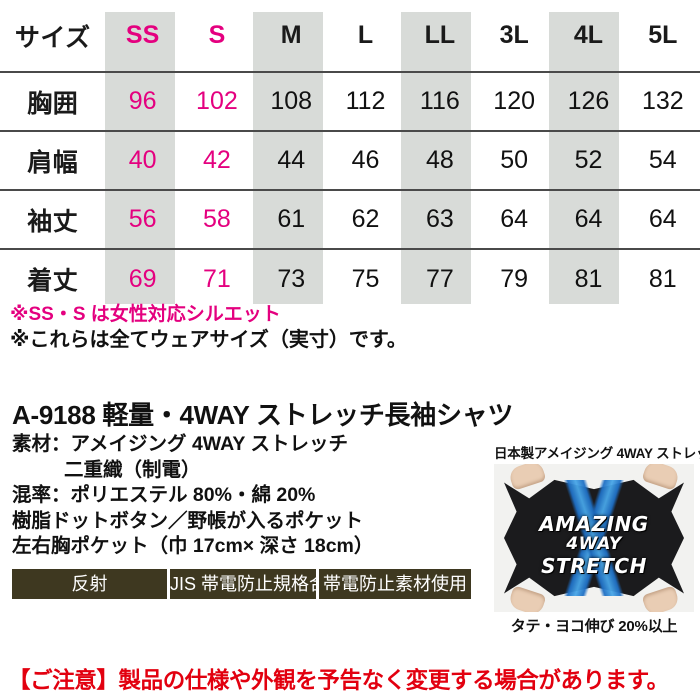  I want to click on cell-bust-l: 112, so click(365, 101).